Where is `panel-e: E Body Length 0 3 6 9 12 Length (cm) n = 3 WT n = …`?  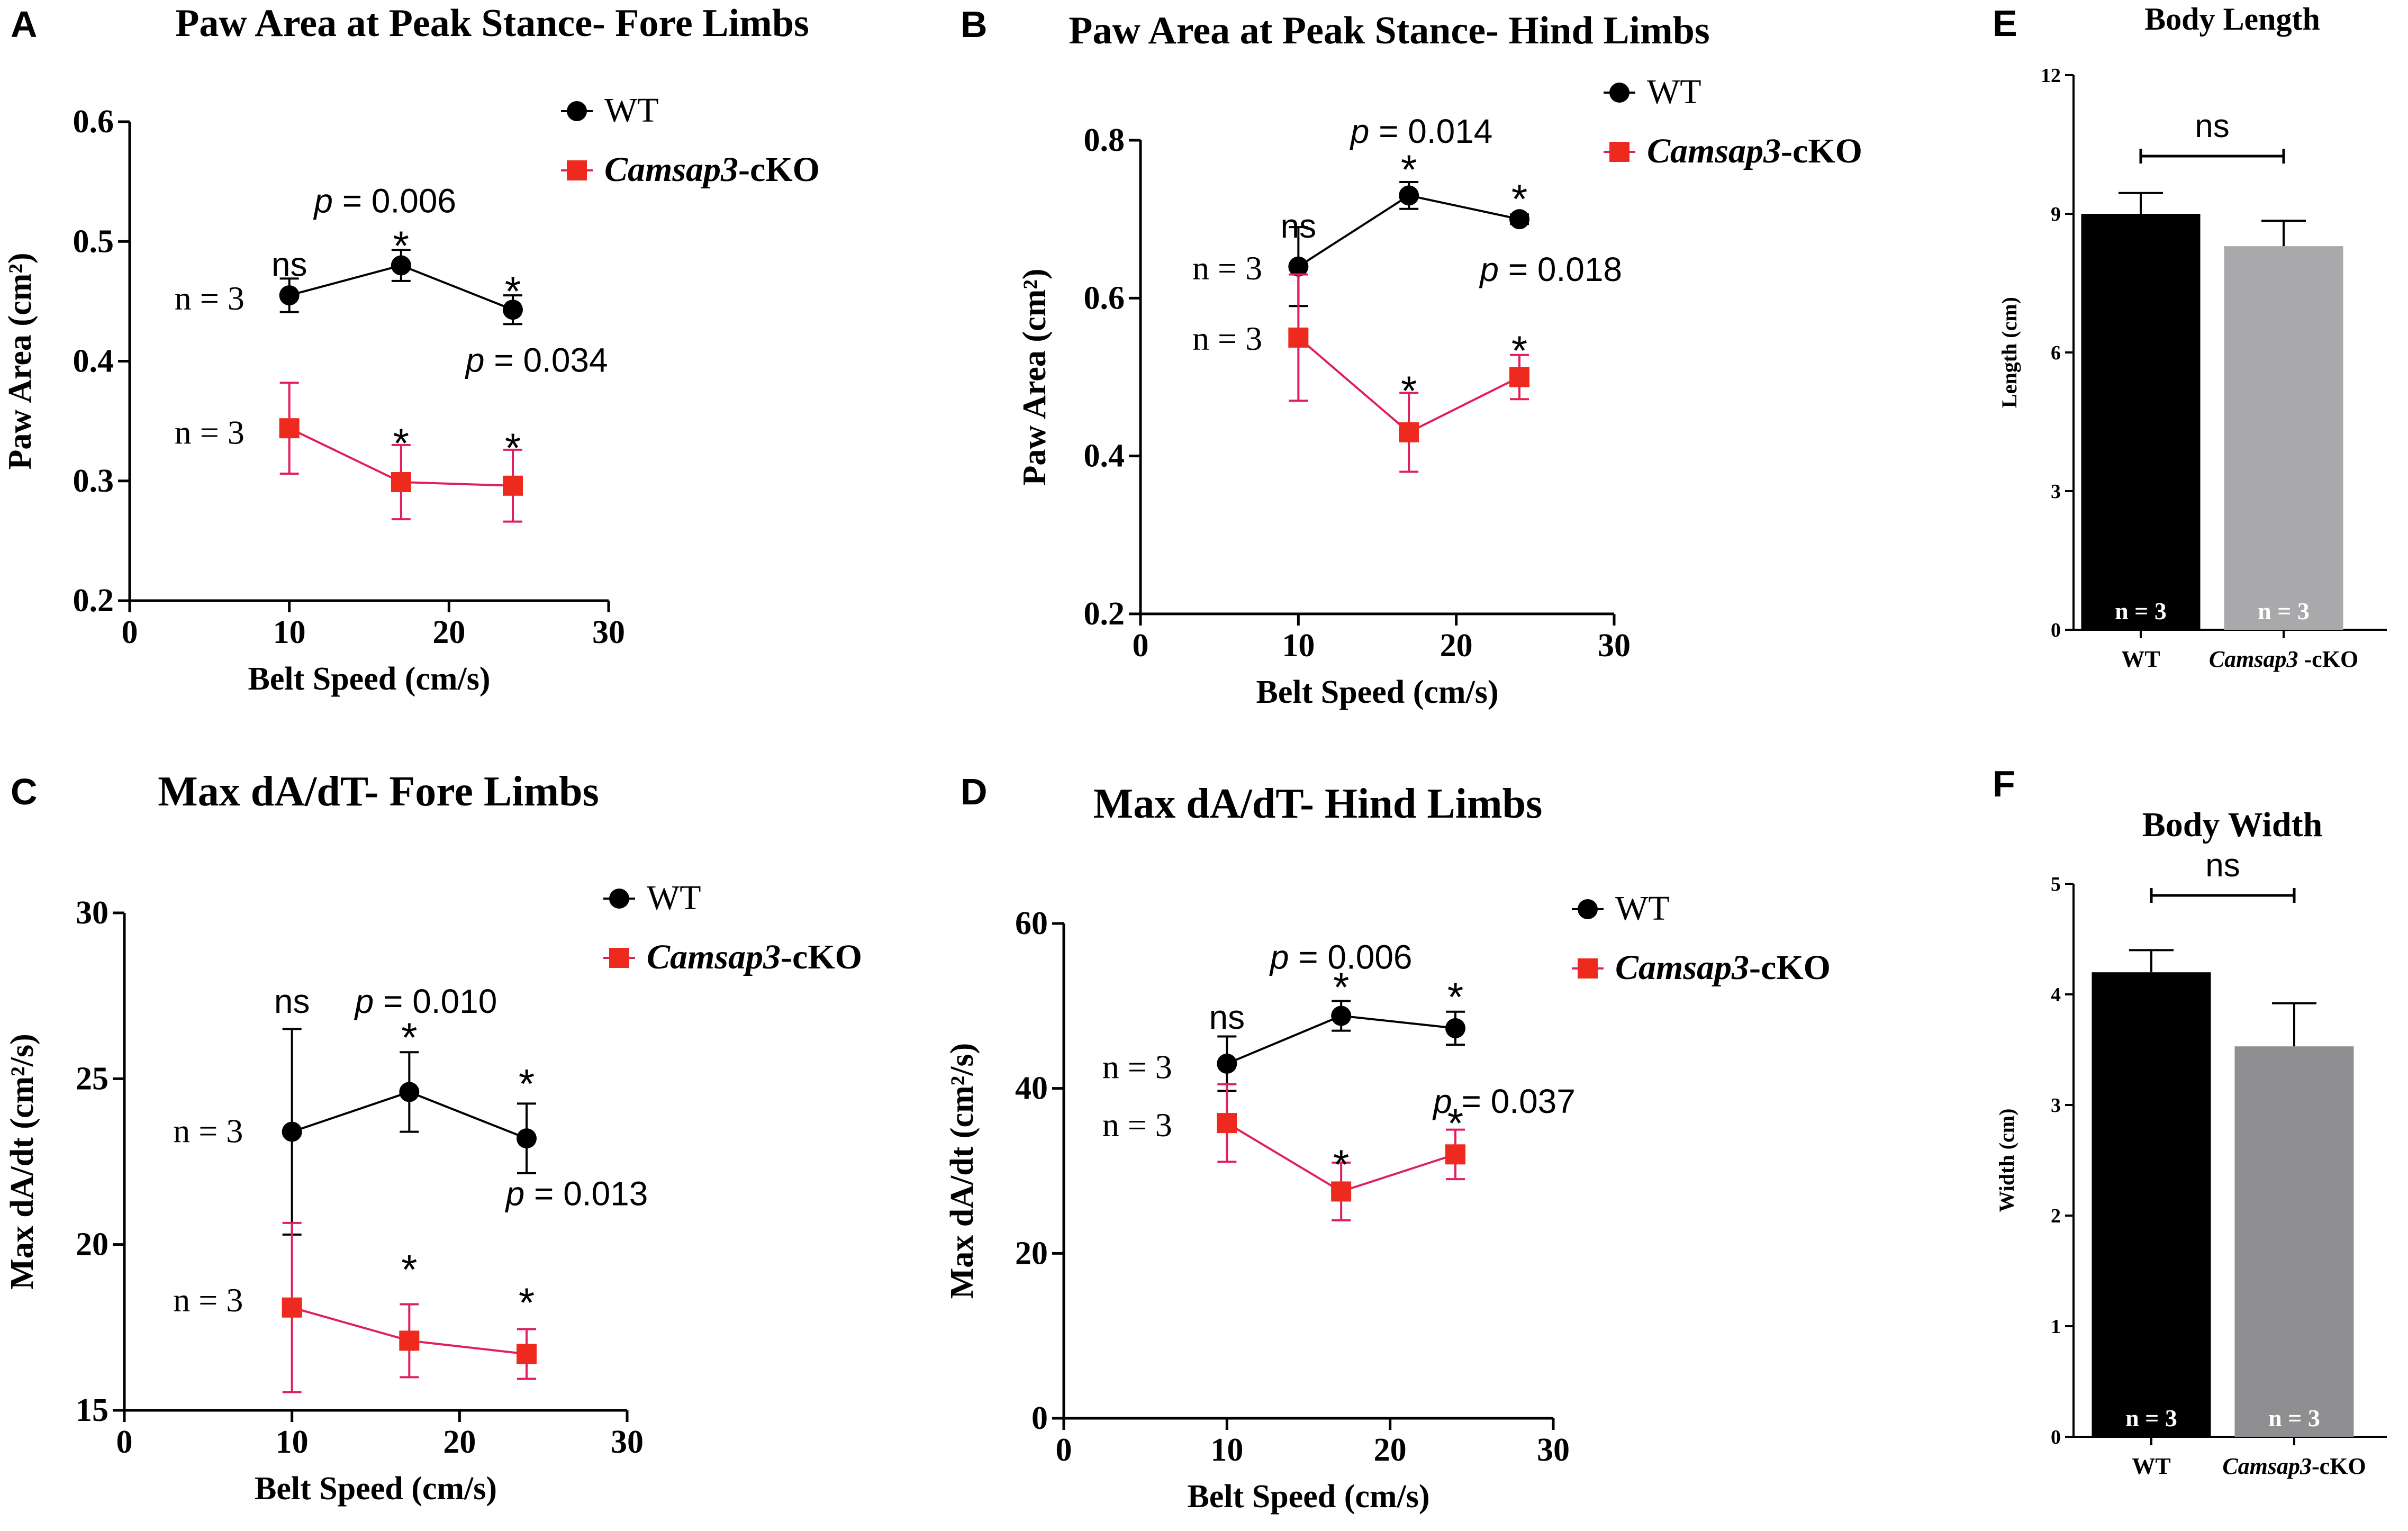
panel-e: E Body Length 0 3 6 9 12 Length (cm) n = 3 WT n = … is located at coordinates (2190, 337).